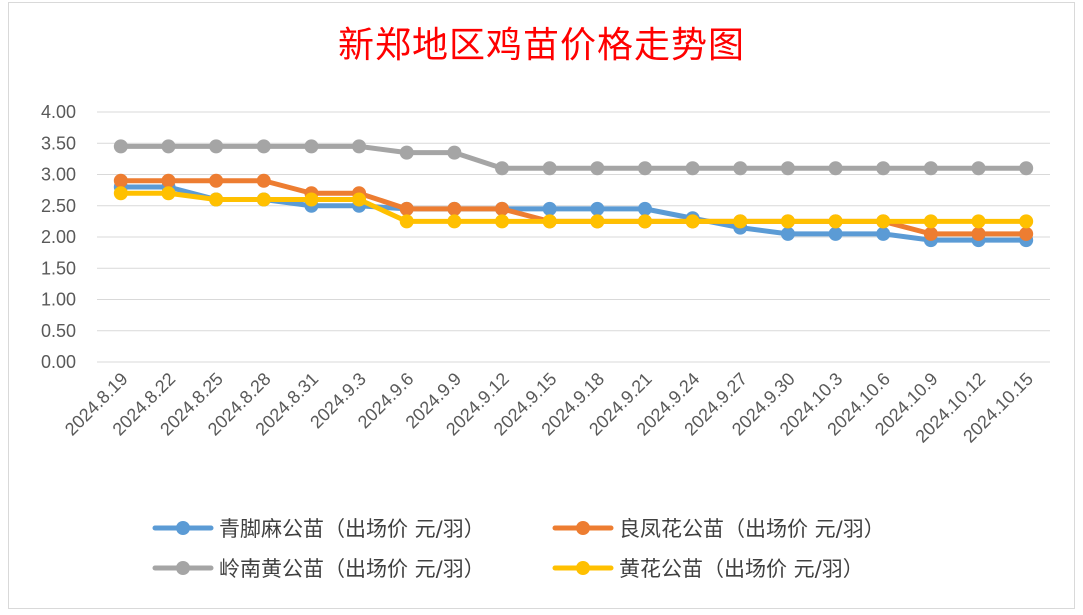 This screenshot has height=615, width=1083. I want to click on legend-label: 青脚麻公苗（出场价 元/羽）, so click(352, 529).